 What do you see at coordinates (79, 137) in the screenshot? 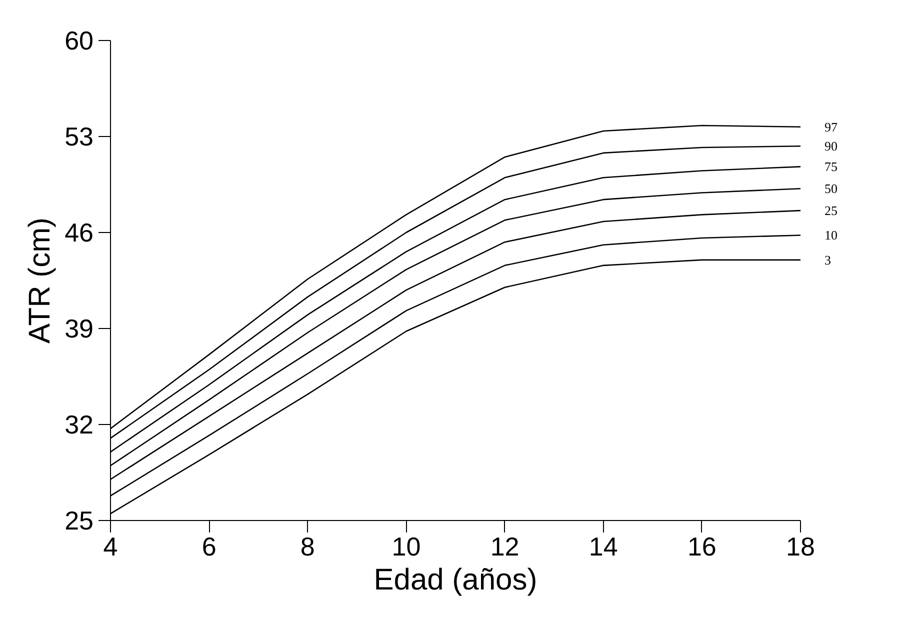
I see `y-tick-label: 53` at bounding box center [79, 137].